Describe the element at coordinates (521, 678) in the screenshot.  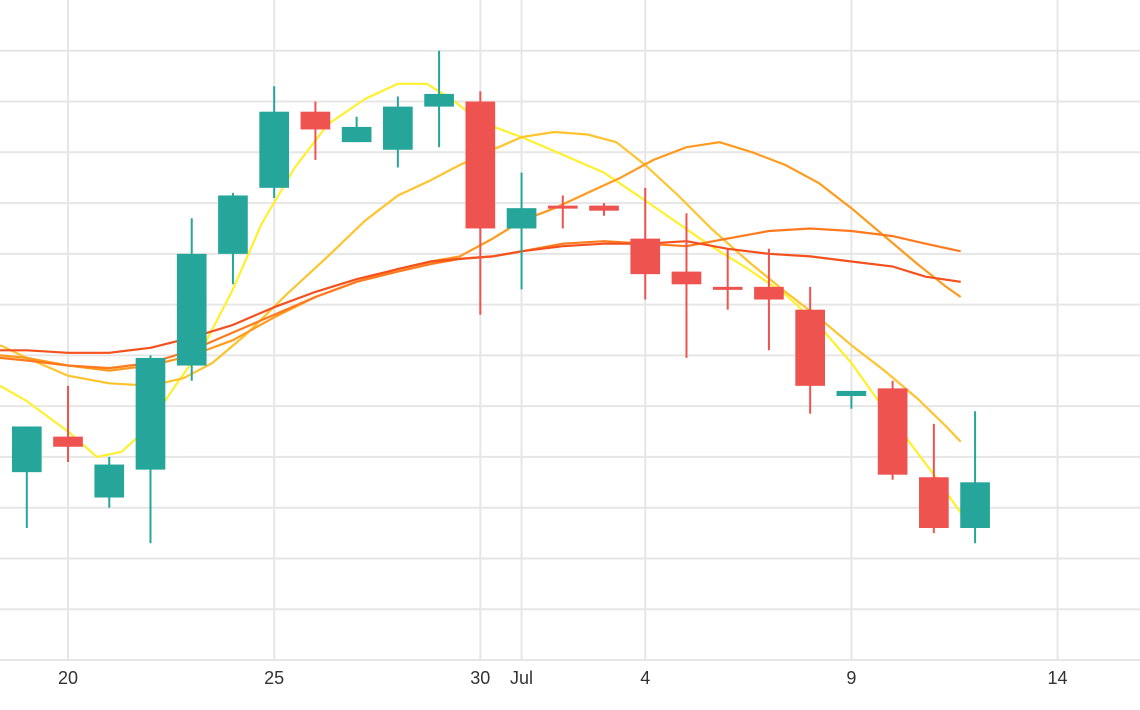
I see `x-tick-label: Jul` at that location.